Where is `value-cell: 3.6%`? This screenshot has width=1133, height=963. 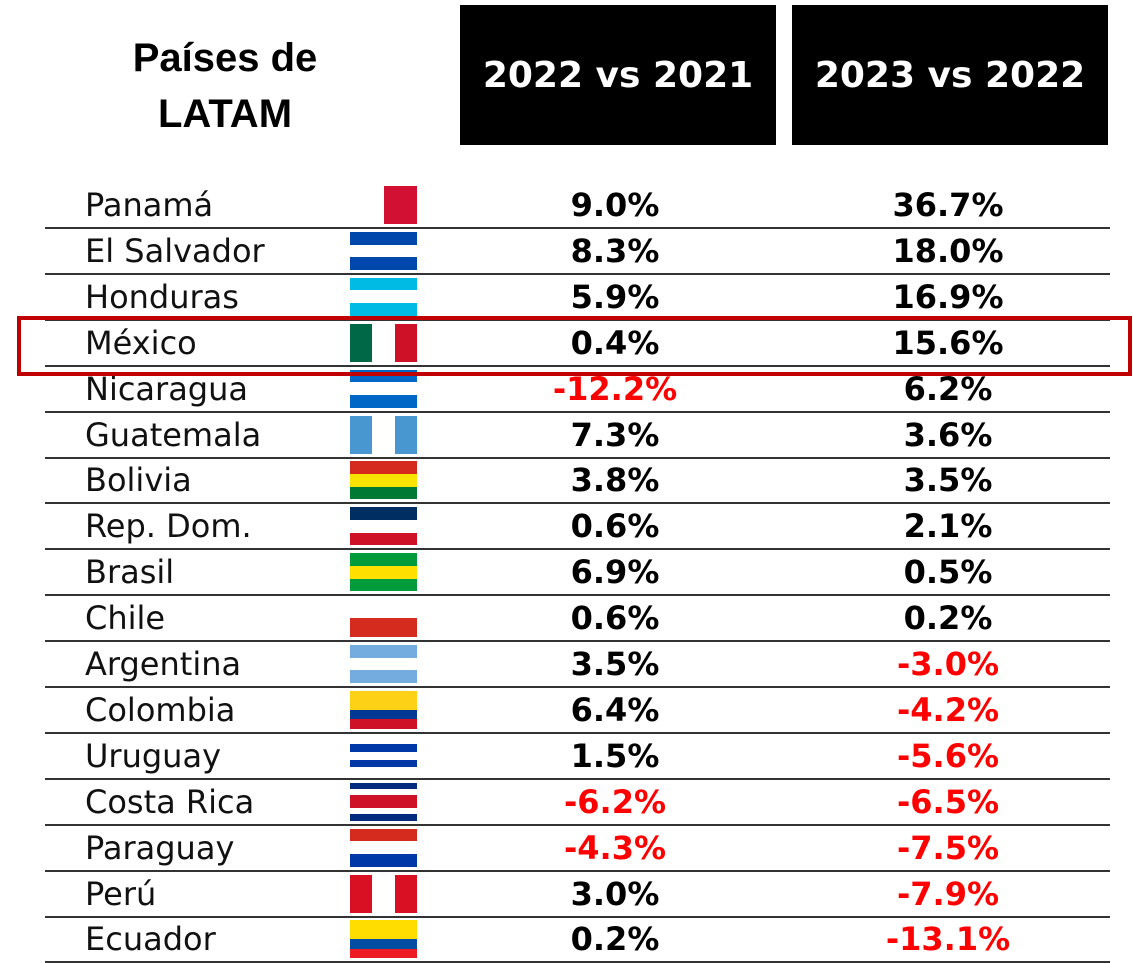
value-cell: 3.6% is located at coordinates (948, 434).